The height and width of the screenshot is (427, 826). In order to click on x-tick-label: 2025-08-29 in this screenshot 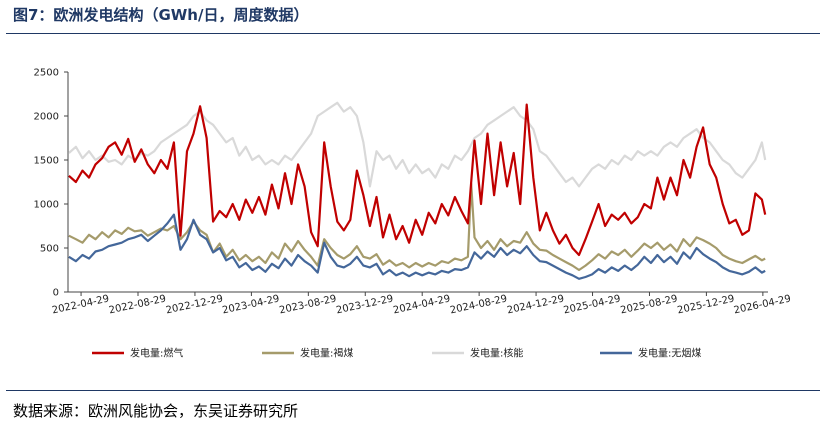, I will do `click(648, 305)`.